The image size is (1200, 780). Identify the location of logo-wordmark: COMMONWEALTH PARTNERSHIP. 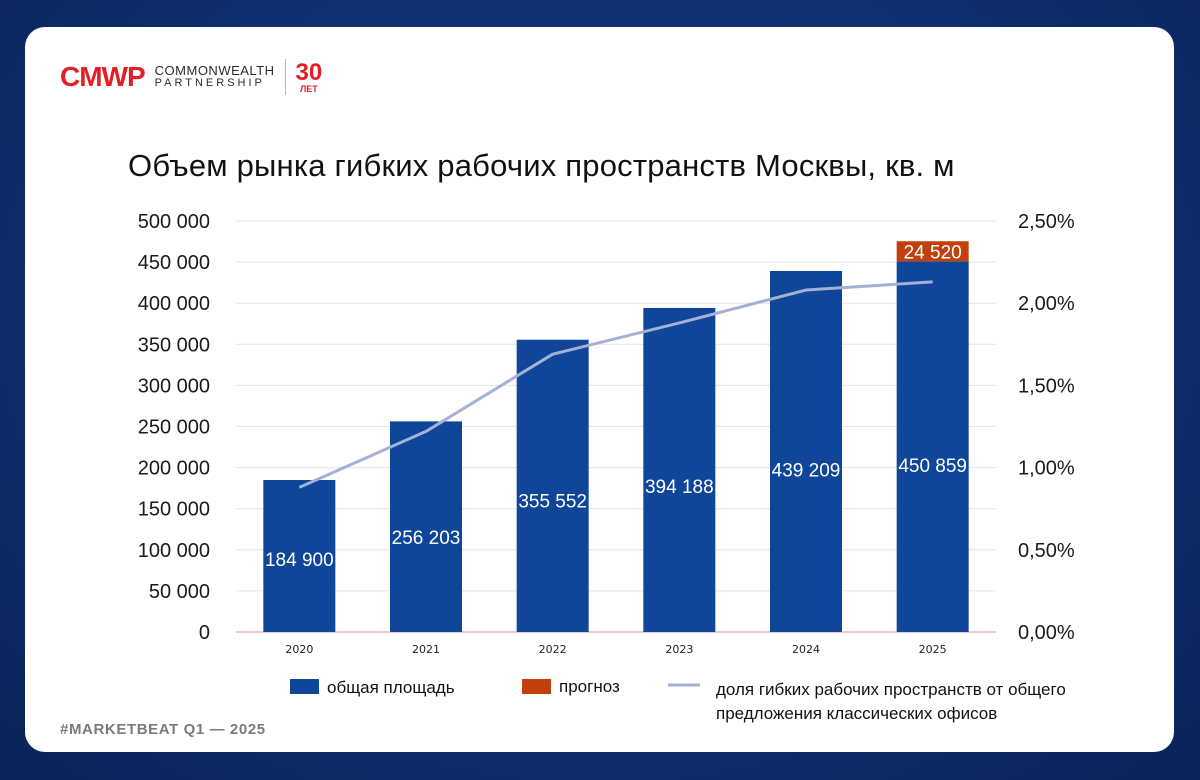
(215, 77).